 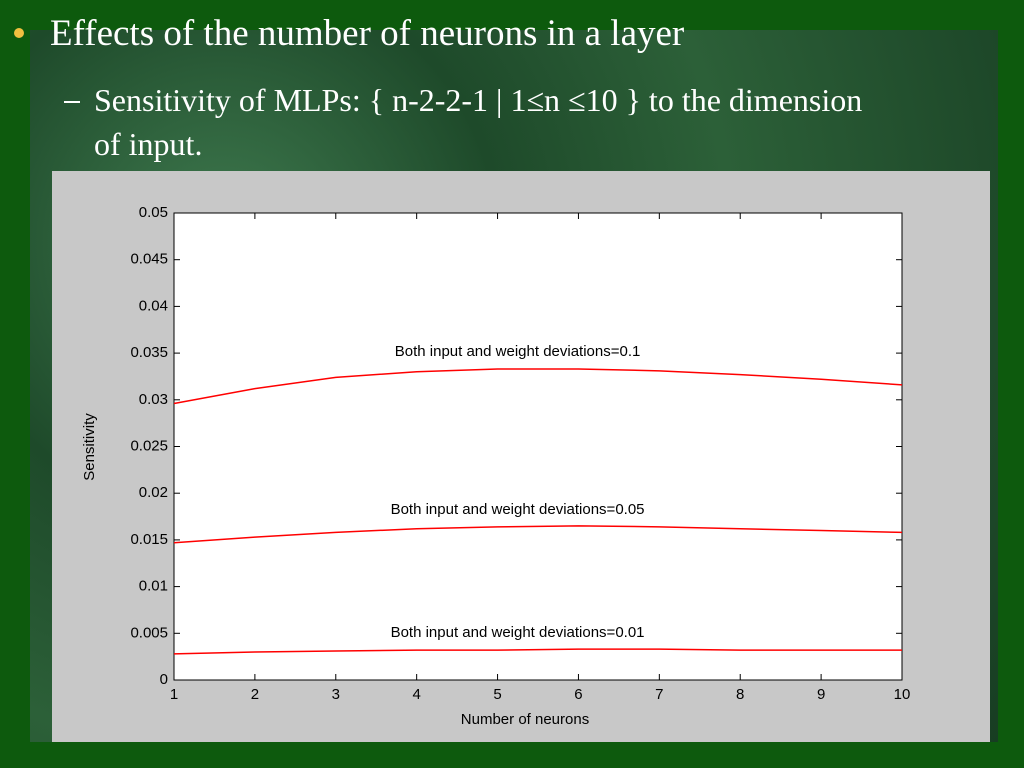 I want to click on y-axis-label: Sensitivity, so click(x=89, y=447).